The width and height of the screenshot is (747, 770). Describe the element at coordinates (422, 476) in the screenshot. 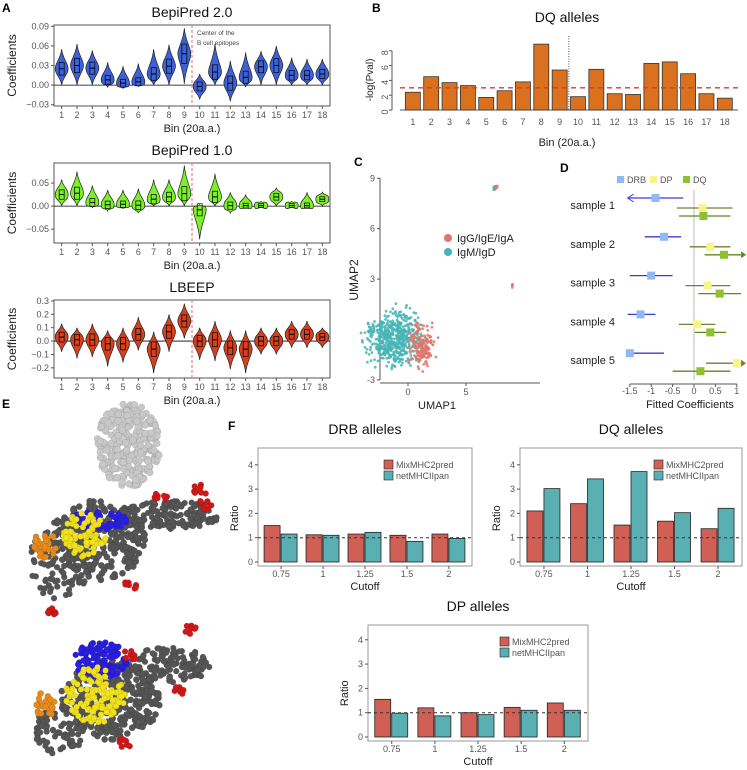

I see `legend-label: netMHCIIpan` at that location.